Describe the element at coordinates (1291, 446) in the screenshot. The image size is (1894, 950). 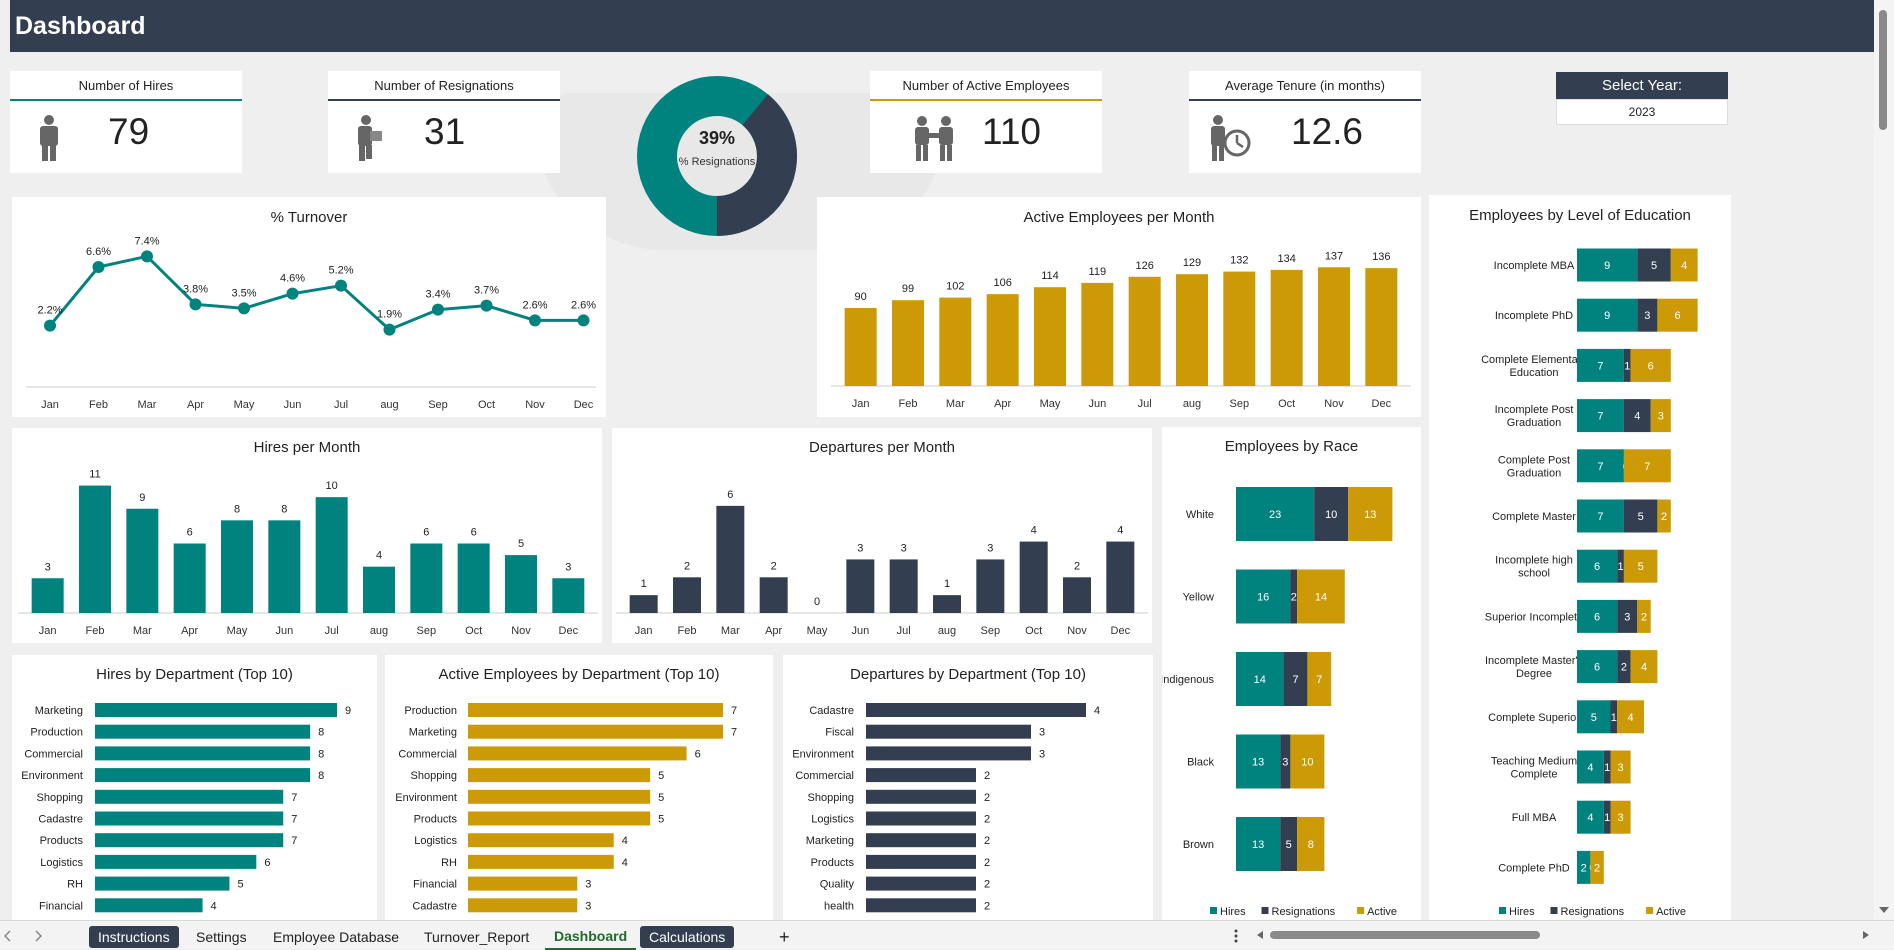
I see `race-title: Employees by Race` at that location.